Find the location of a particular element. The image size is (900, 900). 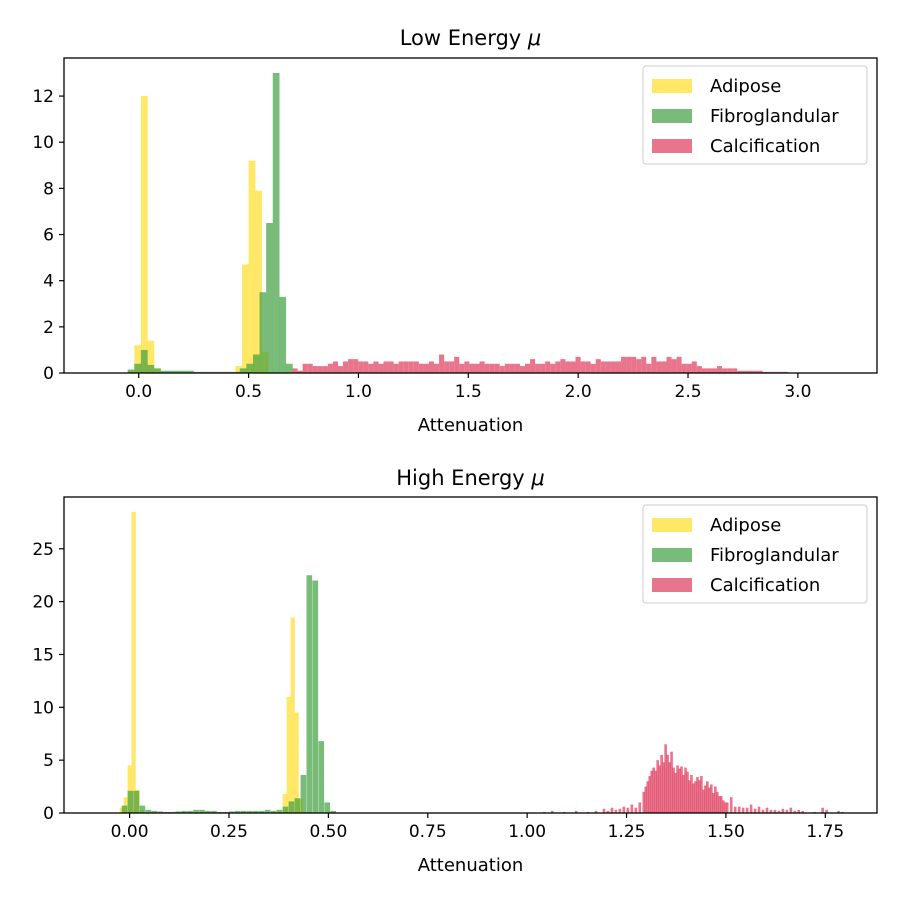

series-fibroglandular is located at coordinates (210, 223).